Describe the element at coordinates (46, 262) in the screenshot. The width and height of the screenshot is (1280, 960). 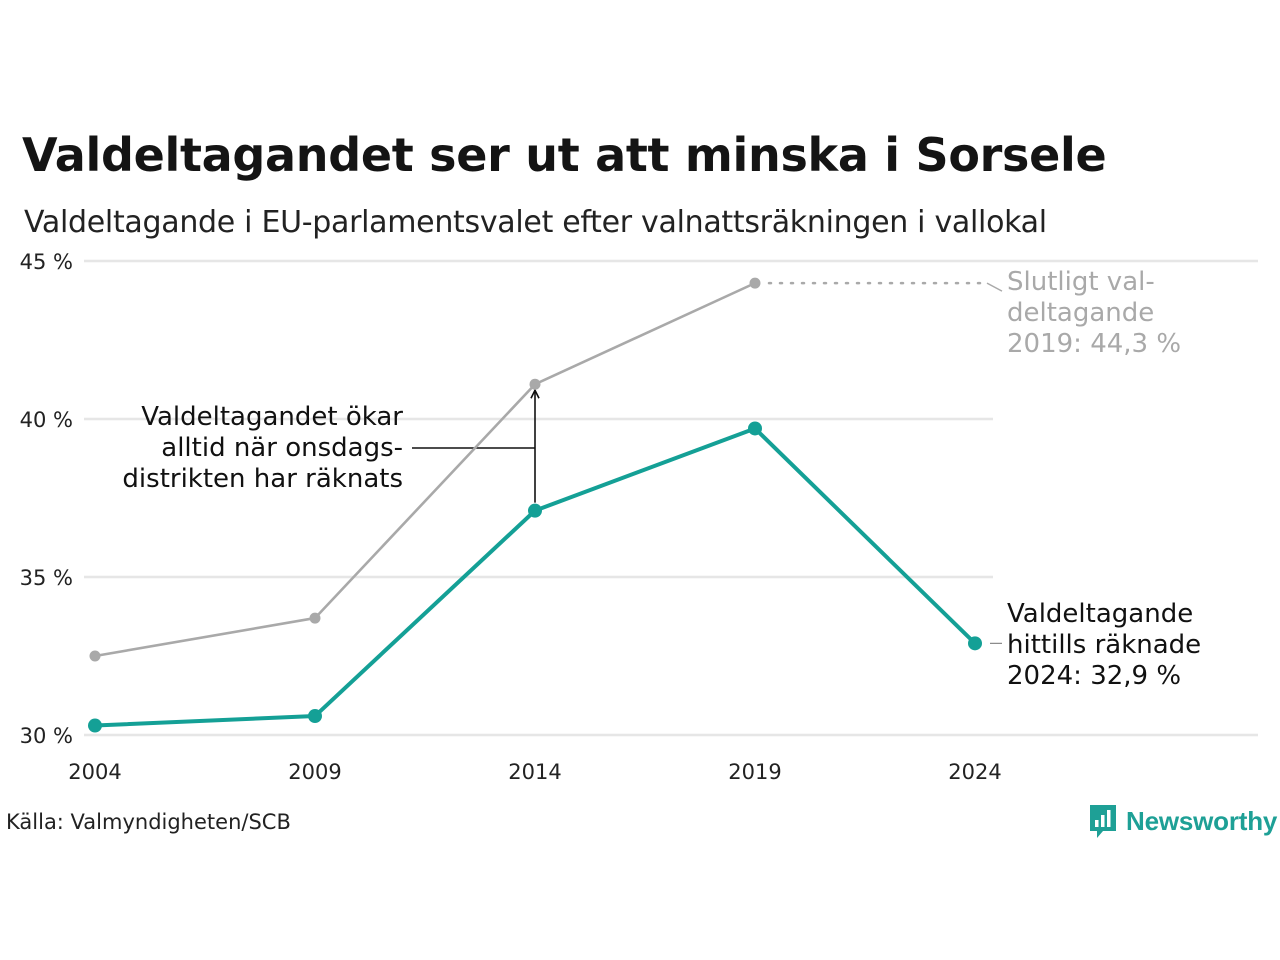
I see `y-tick-label: 45 %` at that location.